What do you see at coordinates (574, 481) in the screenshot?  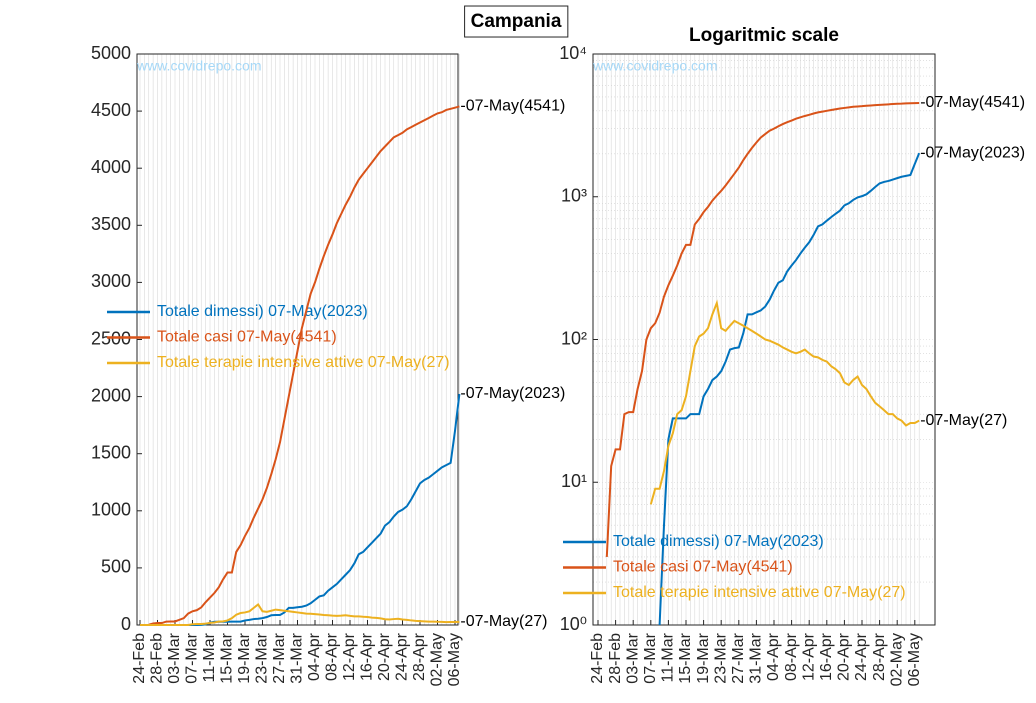 I see `y-tick-label: 10¹` at bounding box center [574, 481].